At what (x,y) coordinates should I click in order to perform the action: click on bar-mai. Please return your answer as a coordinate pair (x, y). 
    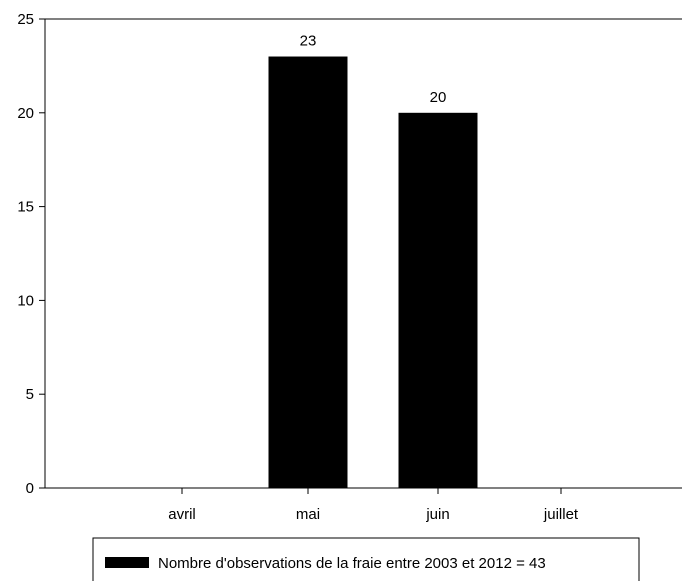
    Looking at the image, I should click on (308, 272).